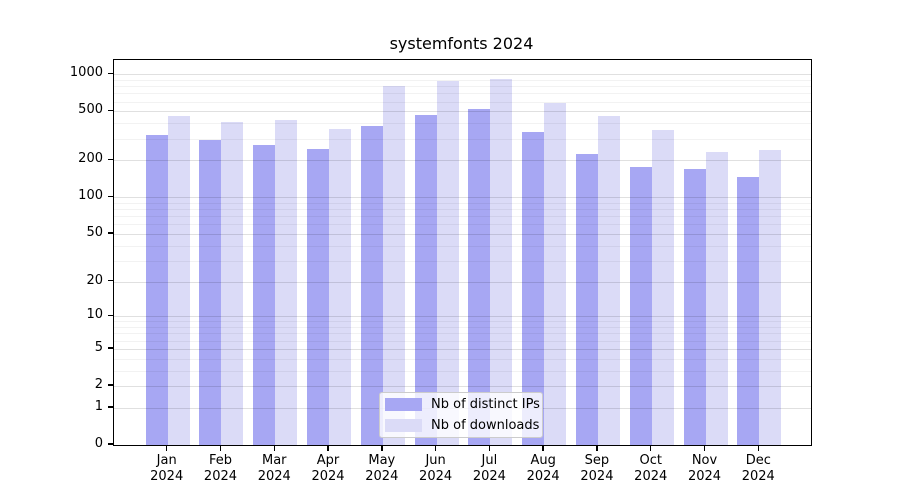  I want to click on bar-downloads-dec, so click(770, 297).